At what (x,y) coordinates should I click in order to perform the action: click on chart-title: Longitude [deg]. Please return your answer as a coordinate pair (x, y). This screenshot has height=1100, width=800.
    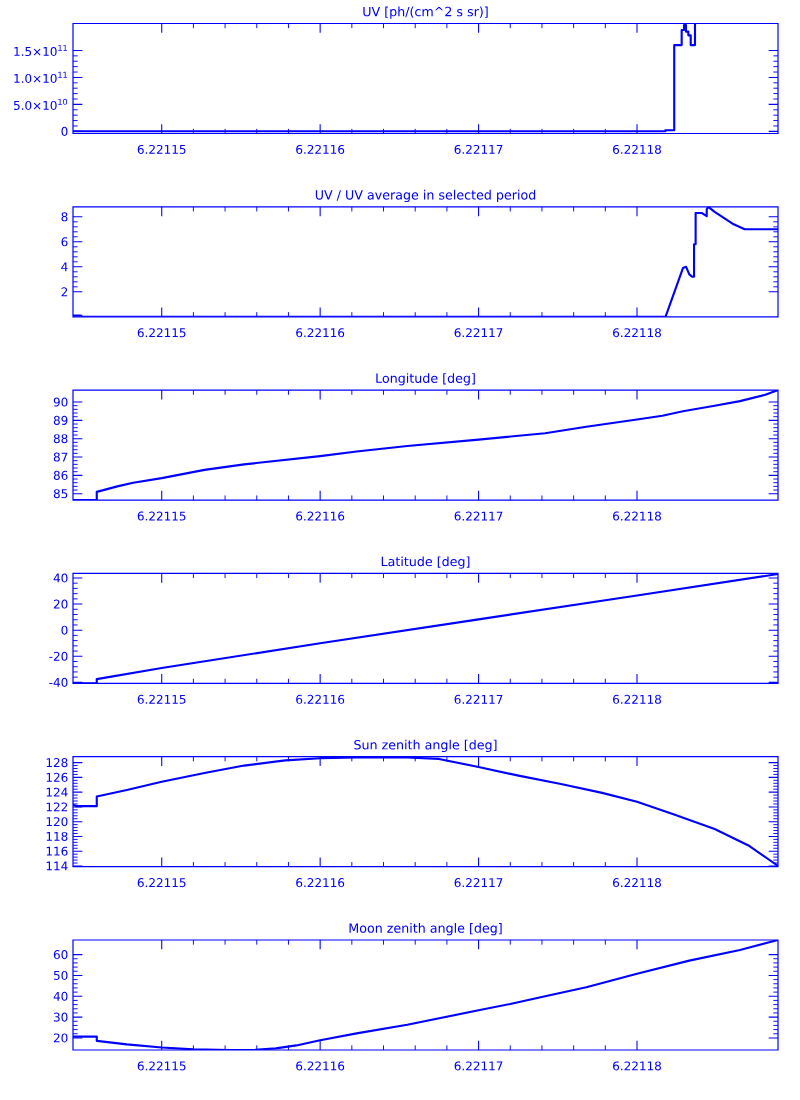
    Looking at the image, I should click on (425, 379).